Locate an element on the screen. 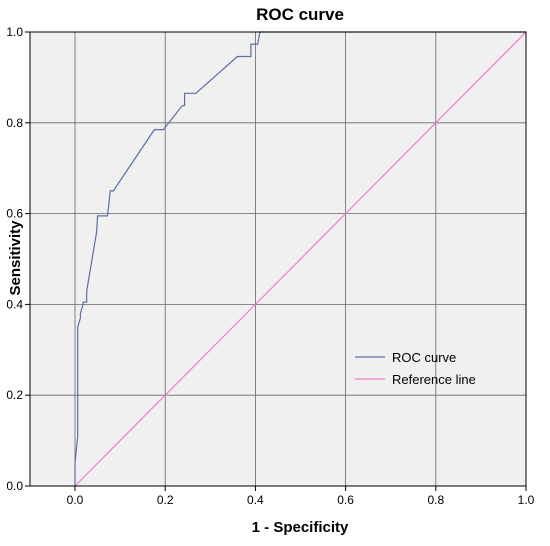 This screenshot has width=550, height=546. y-tick-label: 0.8 is located at coordinates (14, 123).